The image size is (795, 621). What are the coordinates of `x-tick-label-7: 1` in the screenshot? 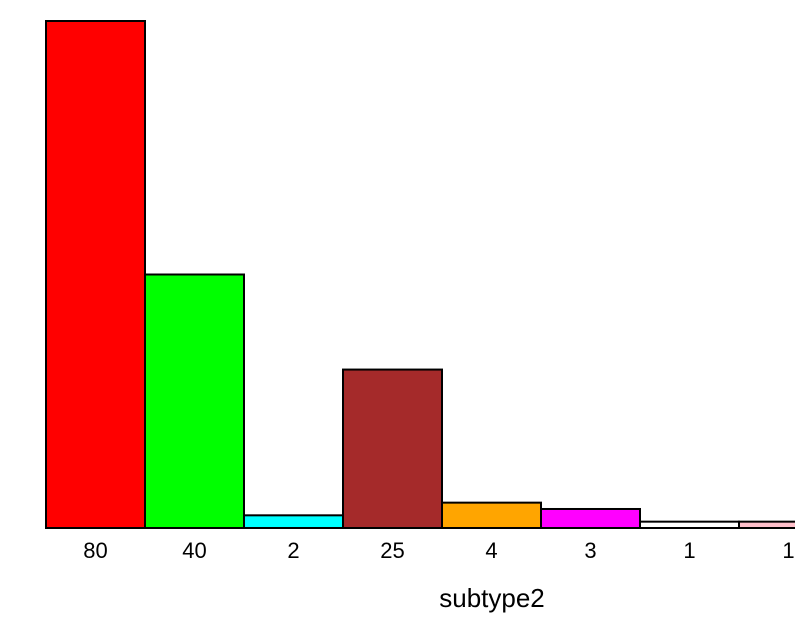 It's located at (788, 550).